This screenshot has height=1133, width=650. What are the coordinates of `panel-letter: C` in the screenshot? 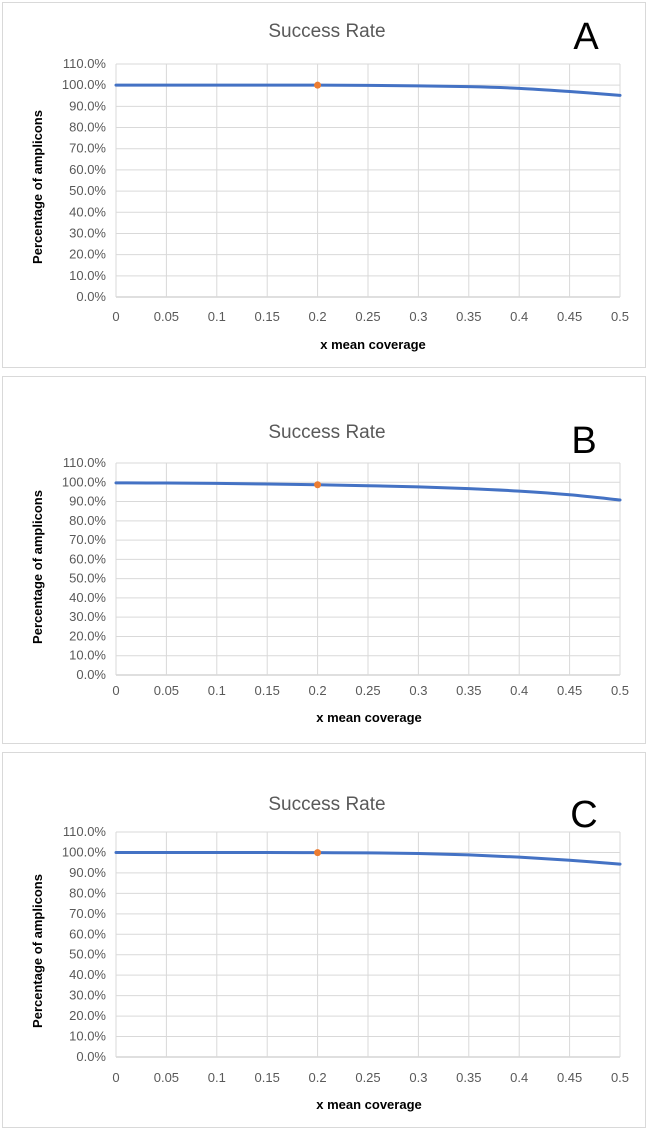 It's located at (583, 815).